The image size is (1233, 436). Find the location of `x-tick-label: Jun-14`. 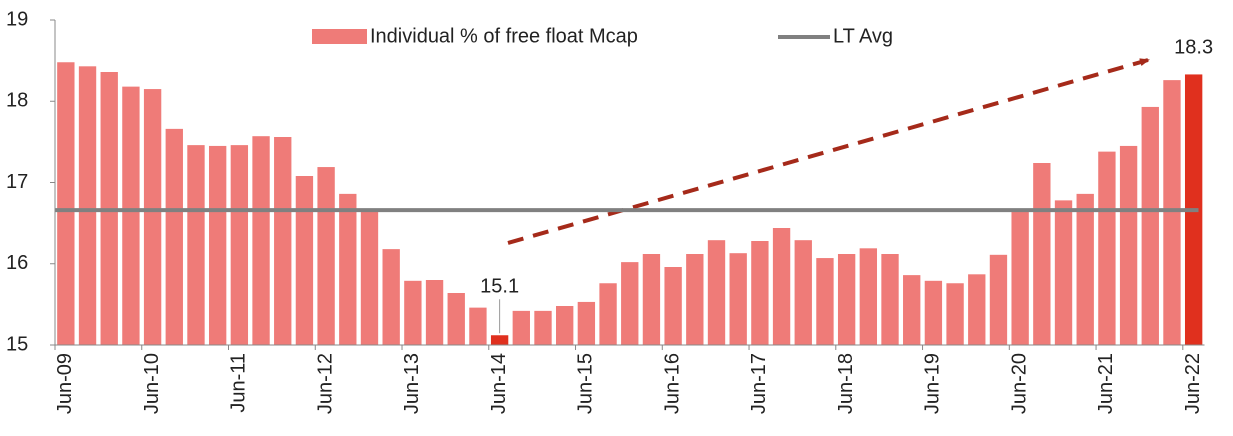

x-tick-label: Jun-14 is located at coordinates (499, 383).